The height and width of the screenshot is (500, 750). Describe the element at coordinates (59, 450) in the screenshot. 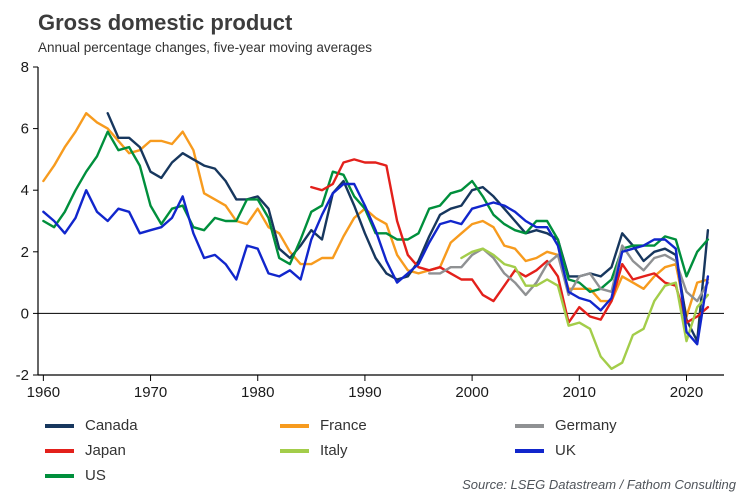

I see `legend-swatch-japan` at that location.